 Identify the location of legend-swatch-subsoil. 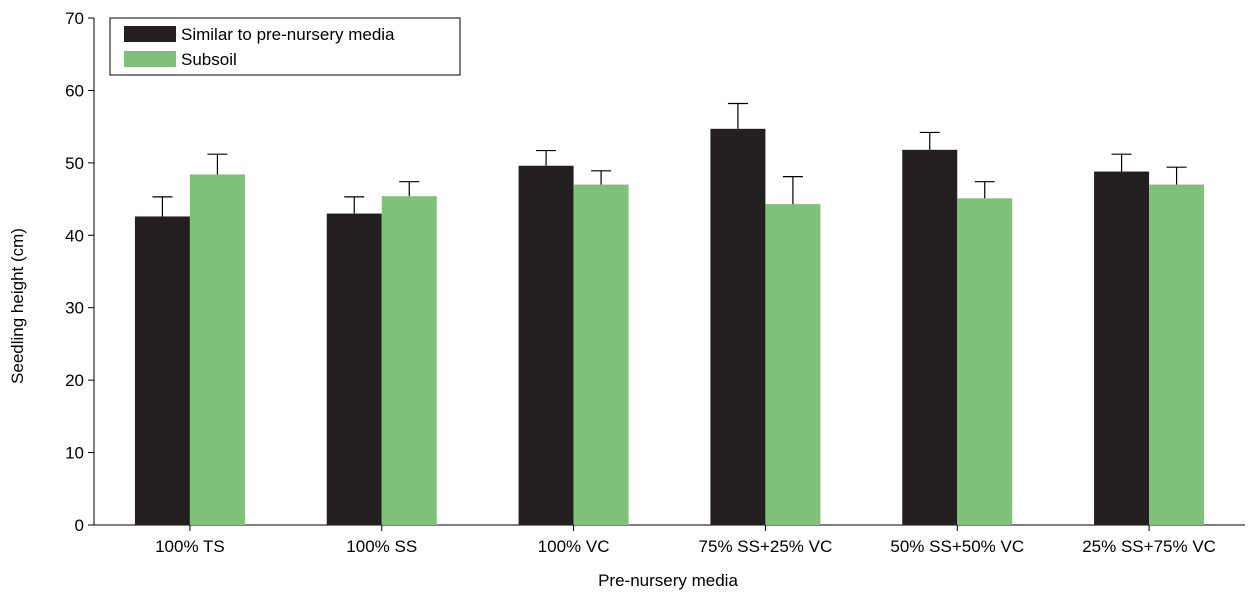
(150, 59).